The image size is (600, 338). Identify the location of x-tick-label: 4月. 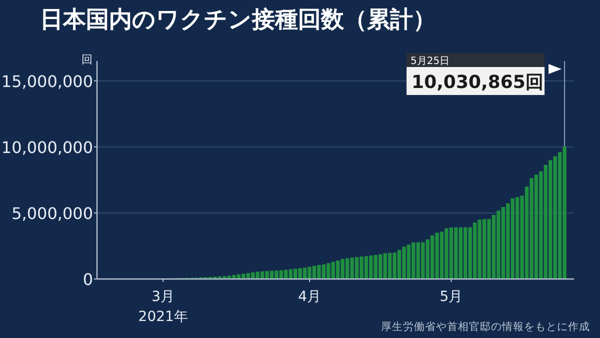
(309, 297).